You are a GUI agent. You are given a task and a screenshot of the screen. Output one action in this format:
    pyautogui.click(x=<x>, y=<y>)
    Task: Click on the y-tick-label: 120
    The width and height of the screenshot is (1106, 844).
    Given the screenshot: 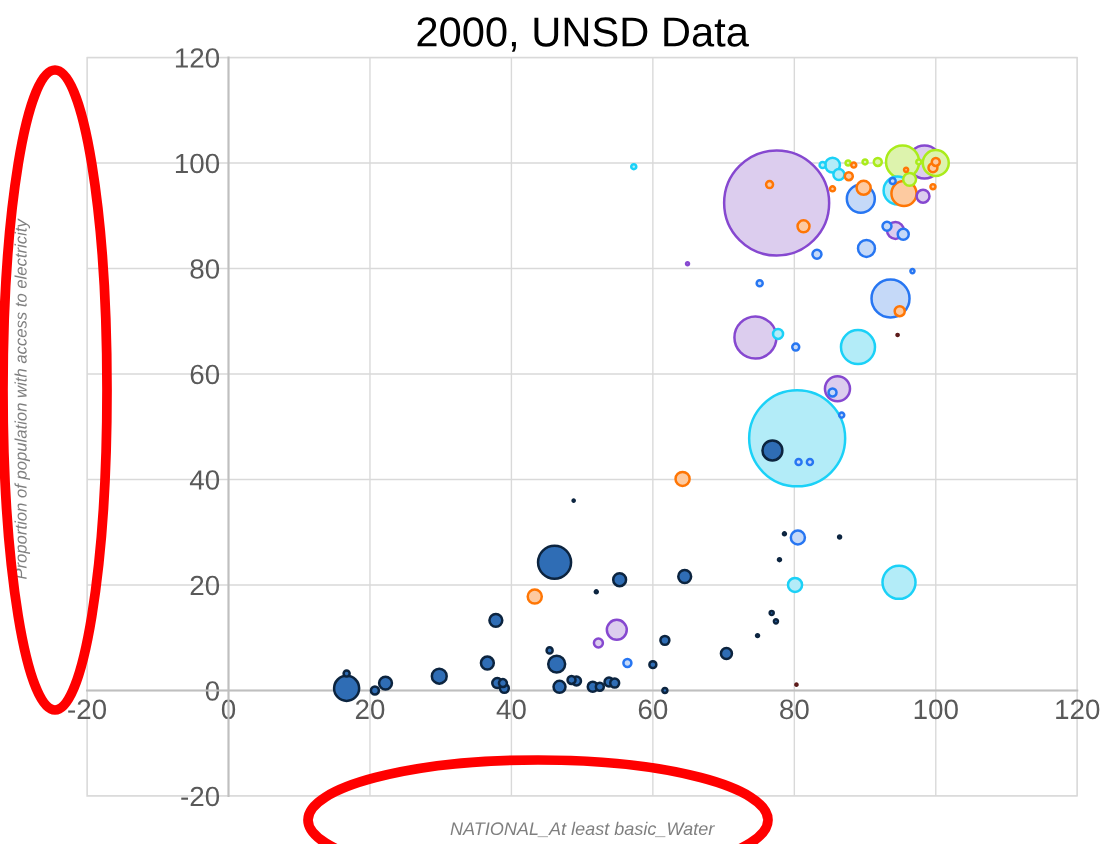 What is the action you would take?
    pyautogui.click(x=197, y=58)
    